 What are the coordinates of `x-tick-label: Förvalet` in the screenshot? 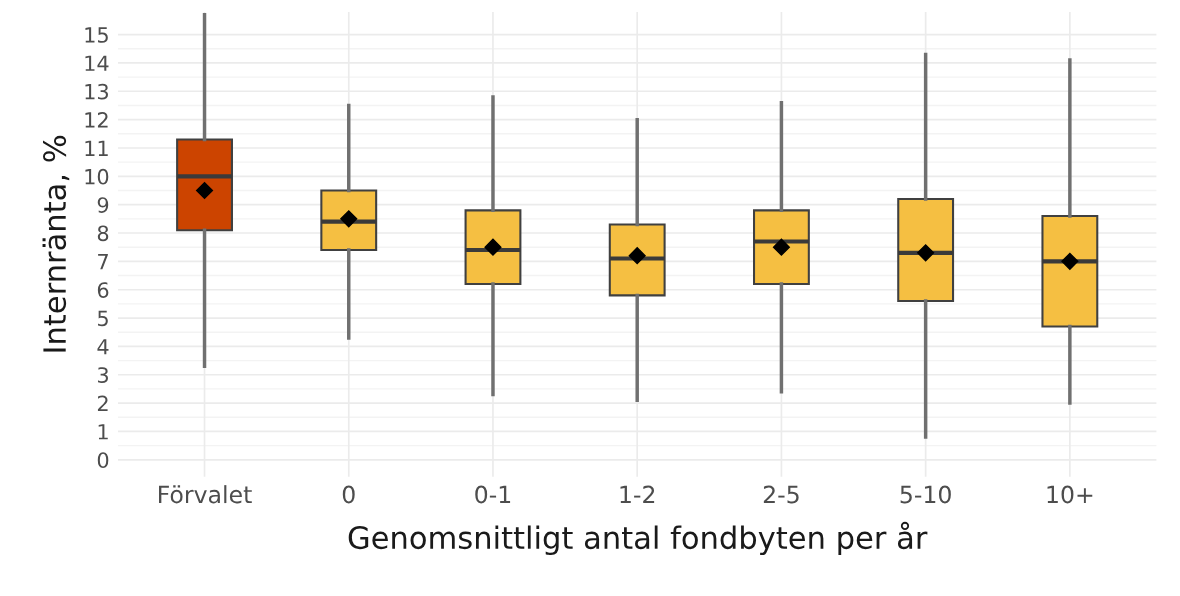 It's located at (205, 494).